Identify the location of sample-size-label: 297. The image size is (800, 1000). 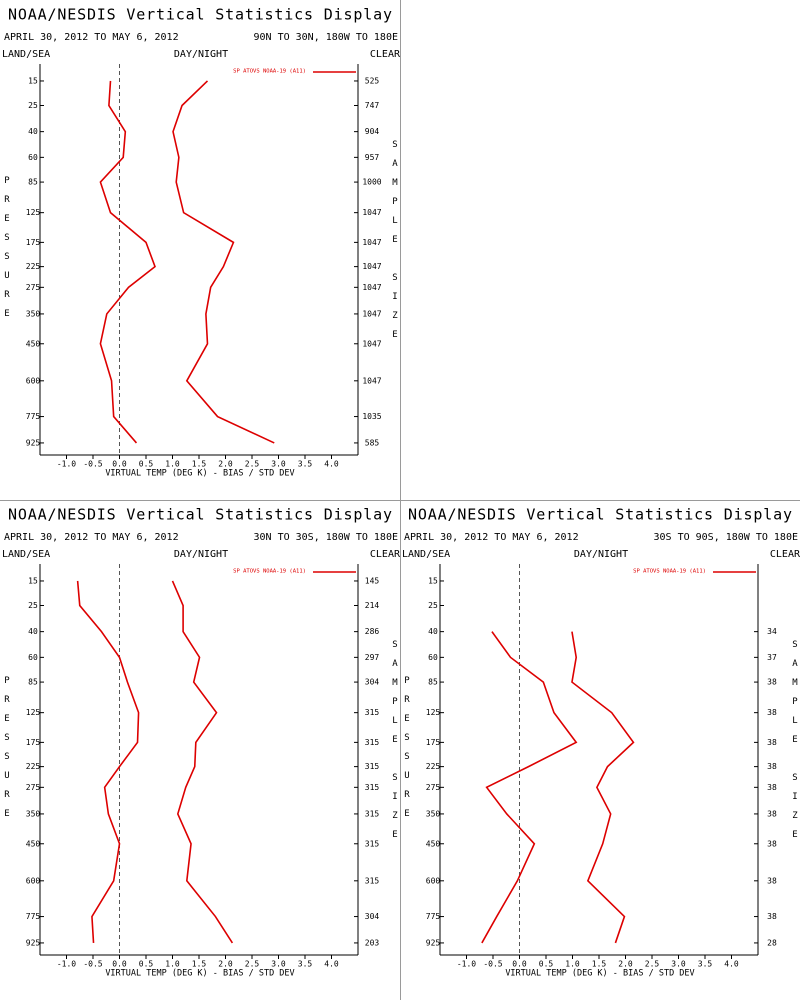
(372, 657).